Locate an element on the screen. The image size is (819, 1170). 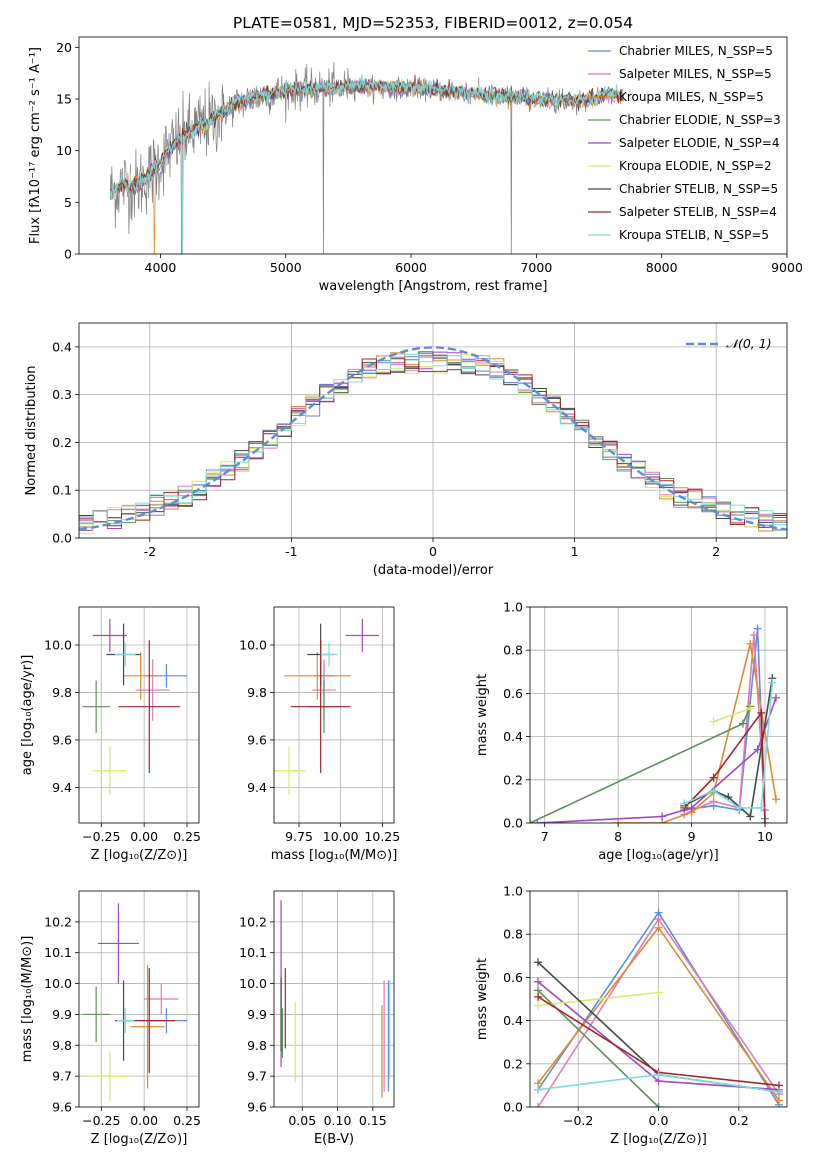
legend-label-kroupa_elodie: Kroupa ELODIE, N_SSP=2 is located at coordinates (695, 166).